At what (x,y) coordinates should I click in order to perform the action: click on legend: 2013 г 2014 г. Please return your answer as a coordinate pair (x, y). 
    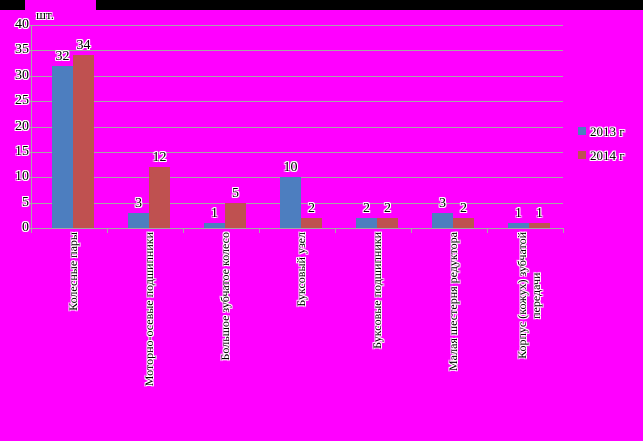
    Looking at the image, I should click on (601, 143).